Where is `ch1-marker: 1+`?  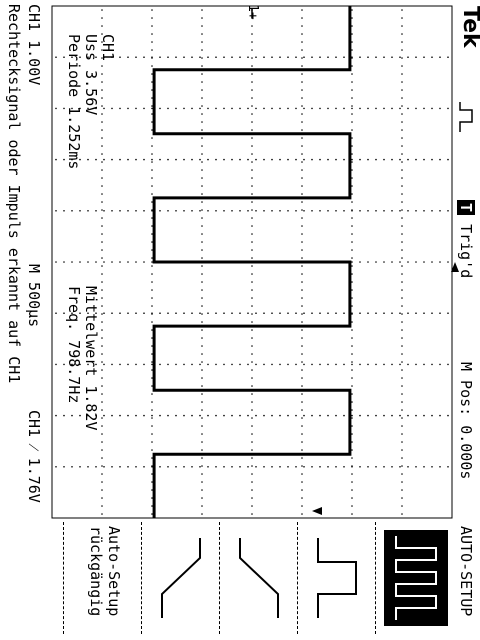
ch1-marker: 1+ is located at coordinates (252, 12).